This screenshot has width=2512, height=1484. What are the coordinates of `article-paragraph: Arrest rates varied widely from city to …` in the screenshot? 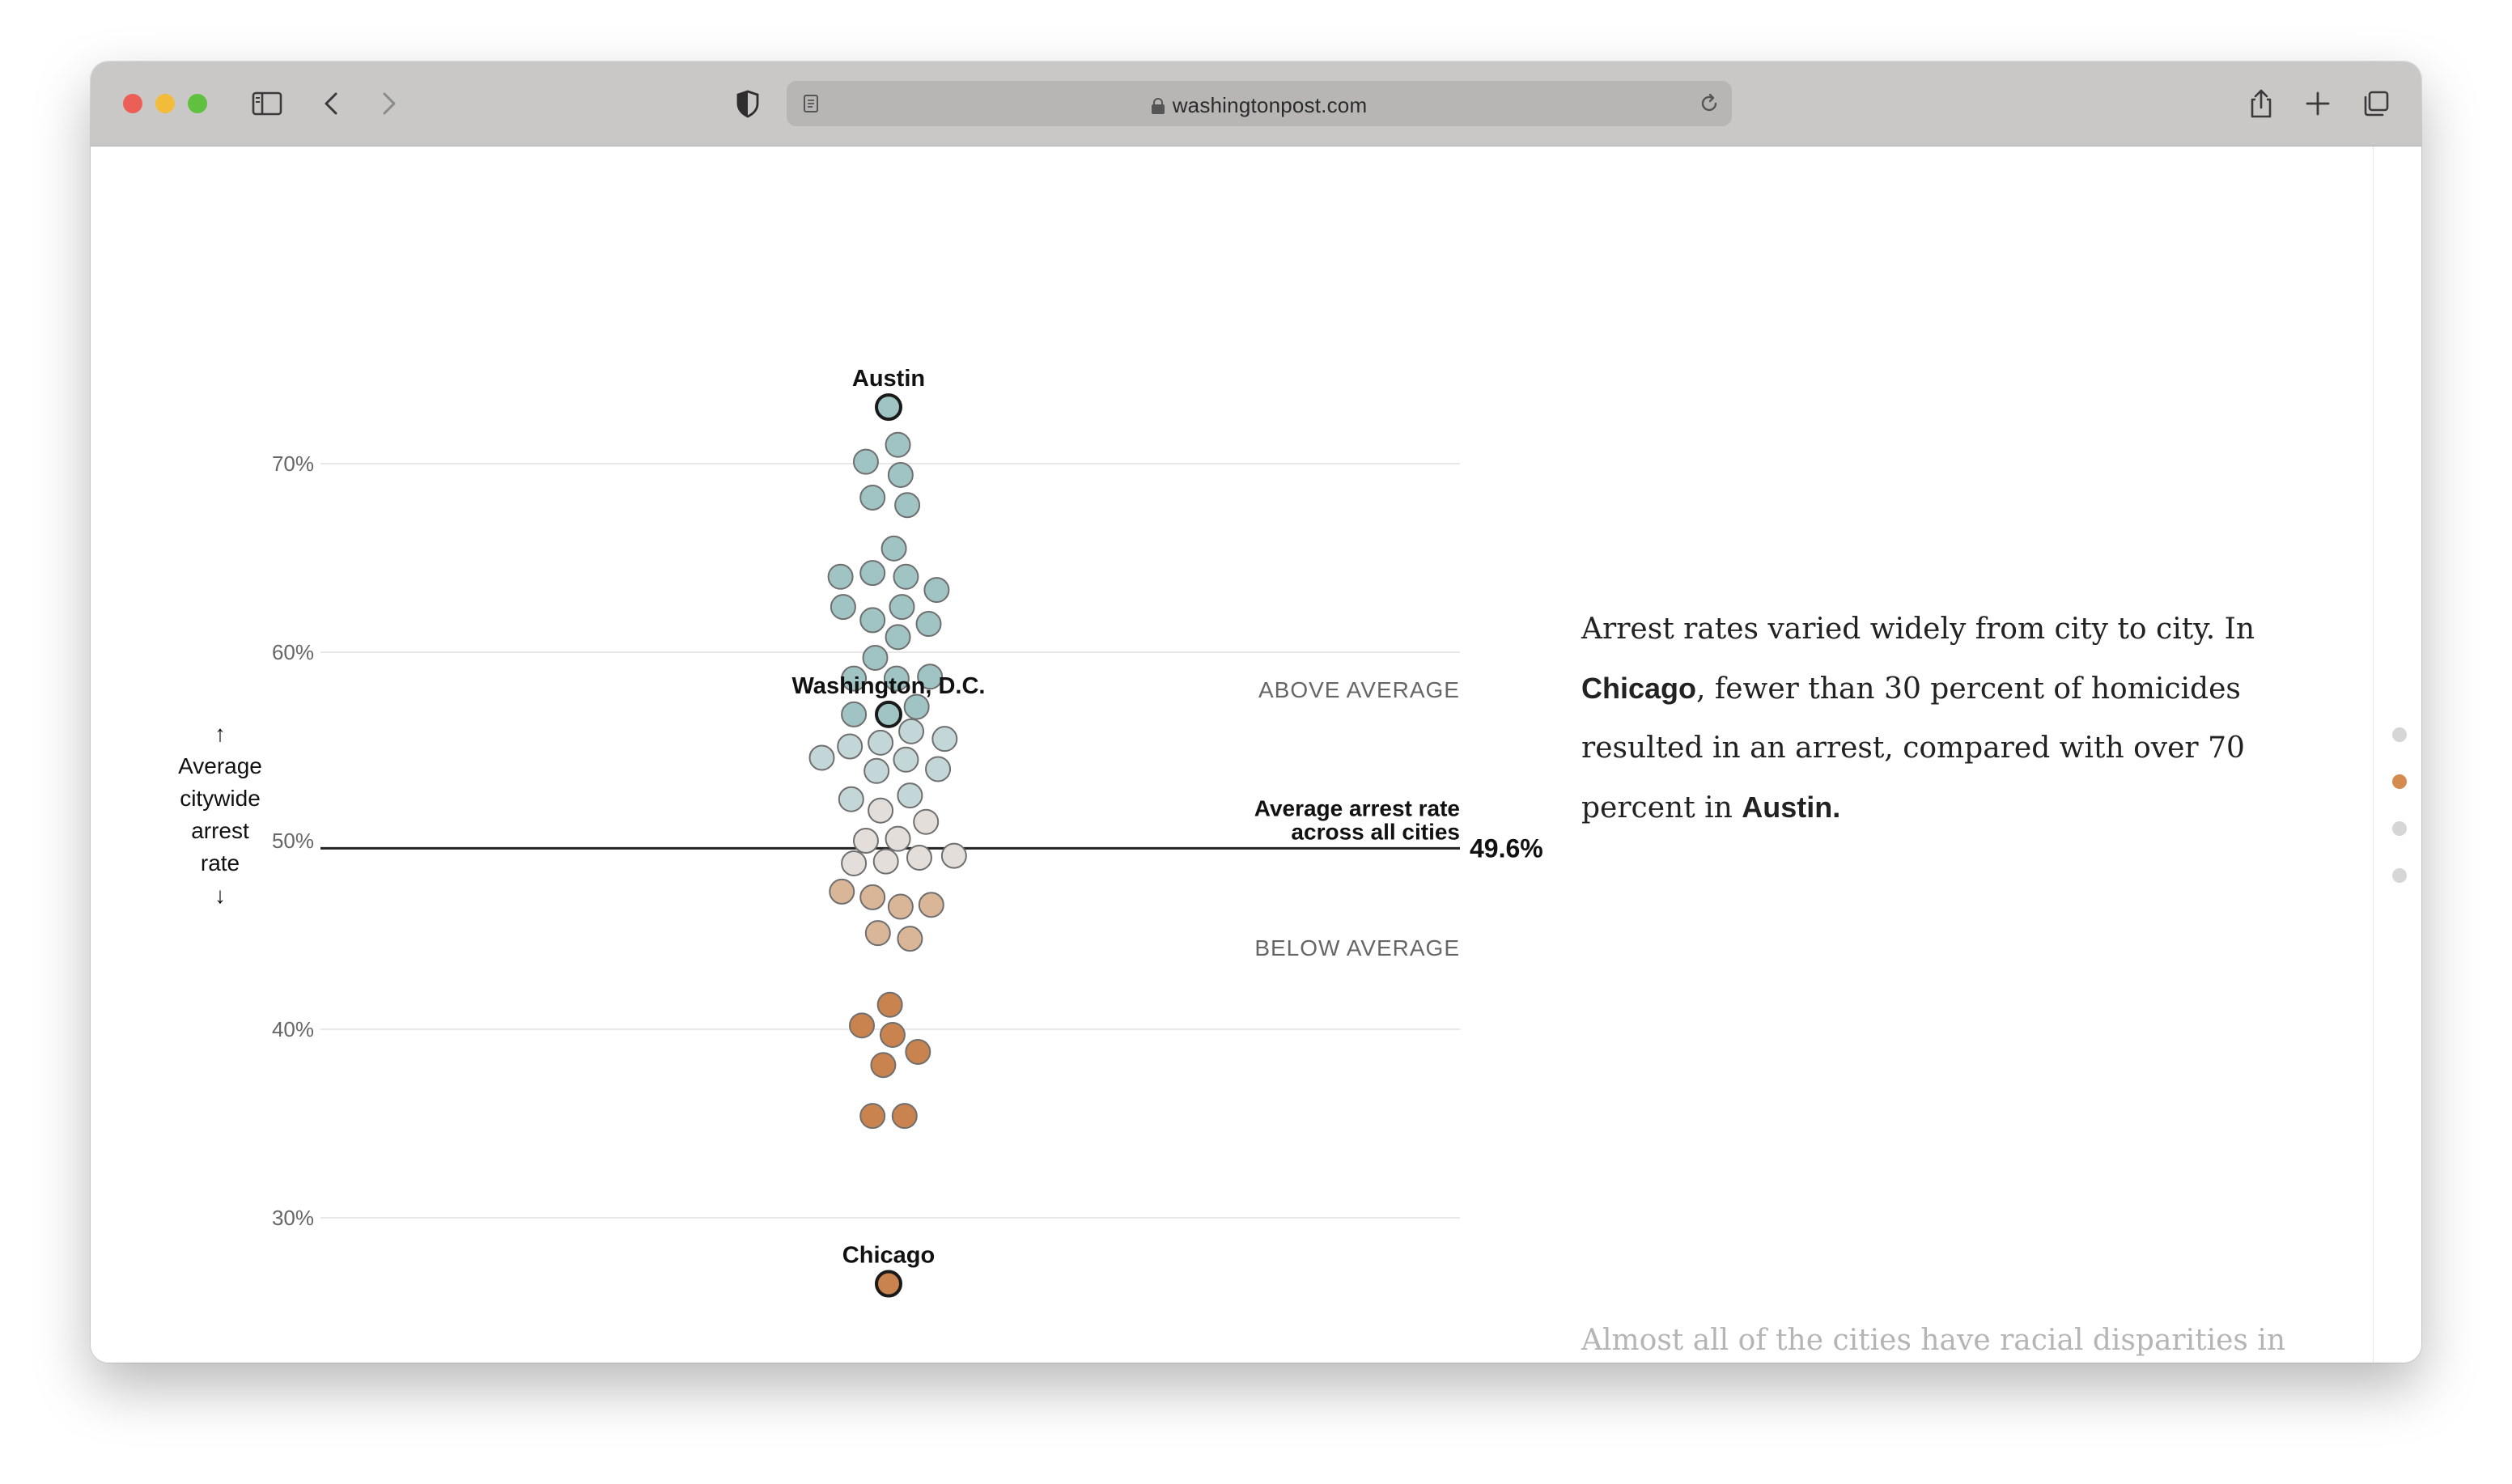 It's located at (1929, 719).